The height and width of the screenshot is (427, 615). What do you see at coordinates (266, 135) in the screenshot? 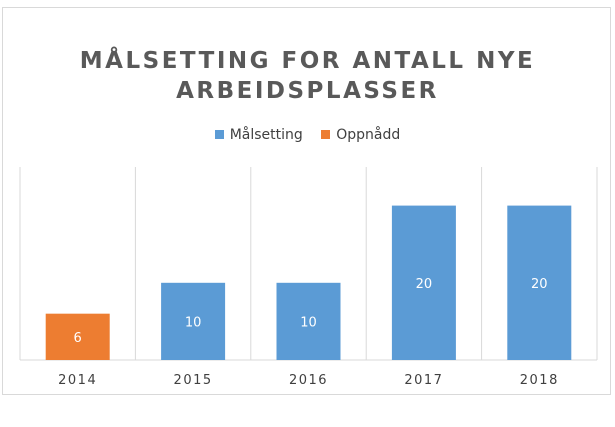
I see `legend-label-malsetting: Målsetting` at bounding box center [266, 135].